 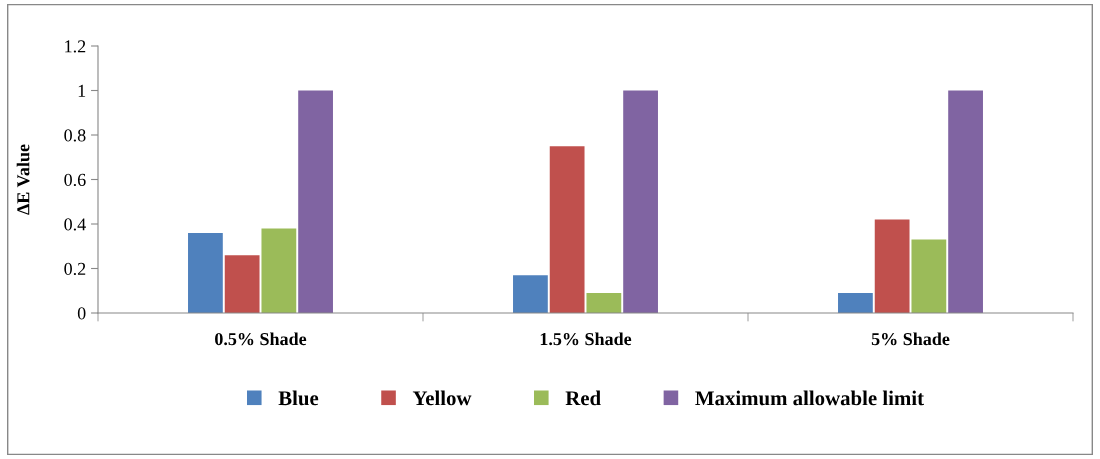 What do you see at coordinates (75, 46) in the screenshot?
I see `y-tick-label: 1.2` at bounding box center [75, 46].